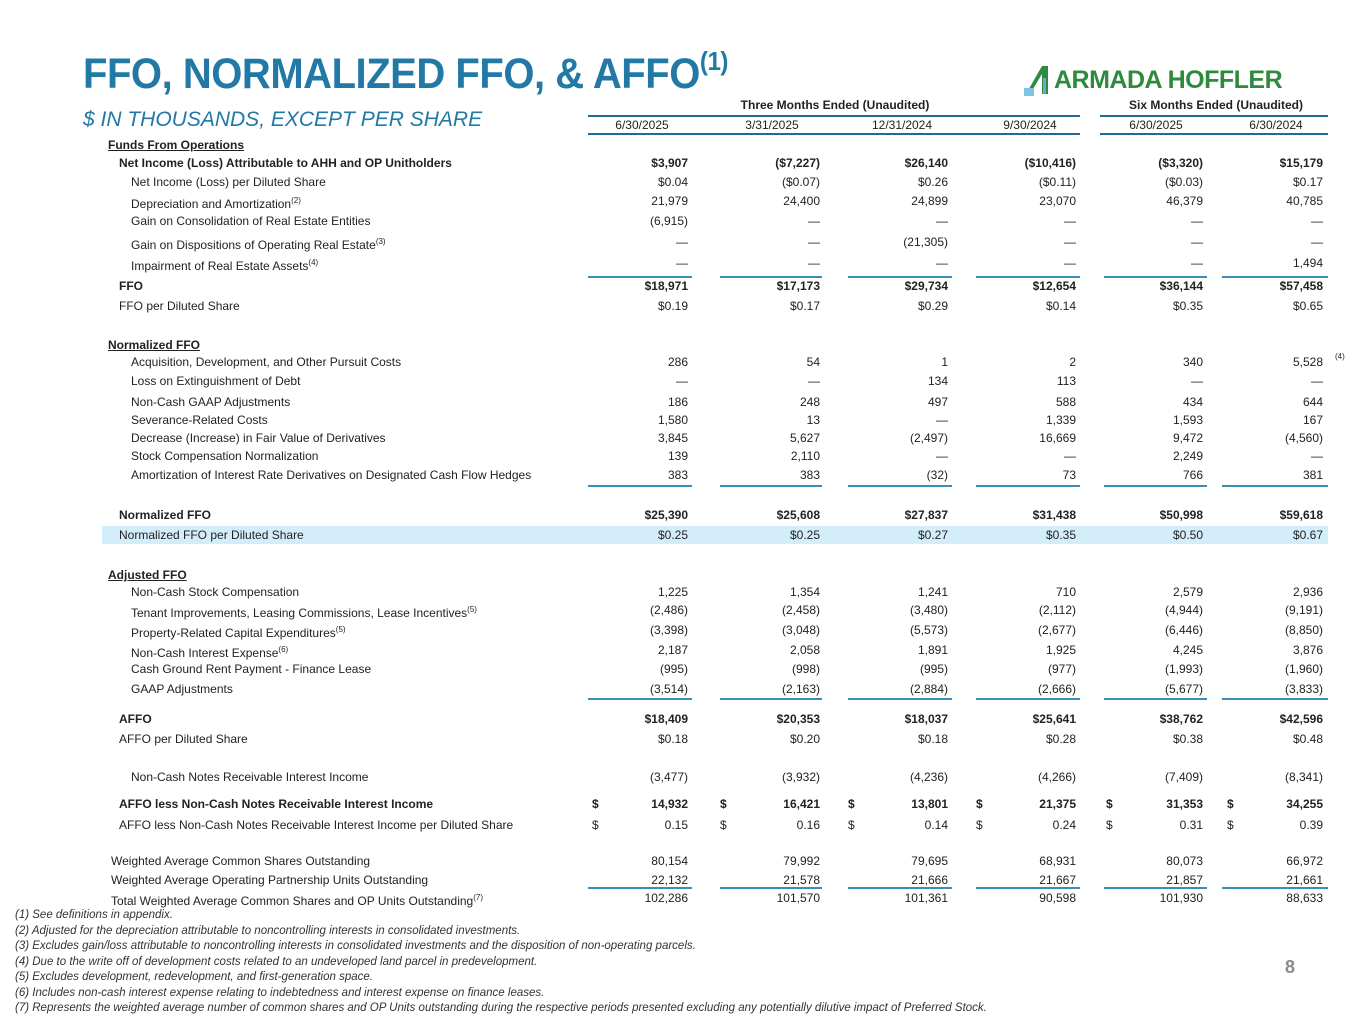  What do you see at coordinates (131, 286) in the screenshot?
I see `row-label-text: FFO` at bounding box center [131, 286].